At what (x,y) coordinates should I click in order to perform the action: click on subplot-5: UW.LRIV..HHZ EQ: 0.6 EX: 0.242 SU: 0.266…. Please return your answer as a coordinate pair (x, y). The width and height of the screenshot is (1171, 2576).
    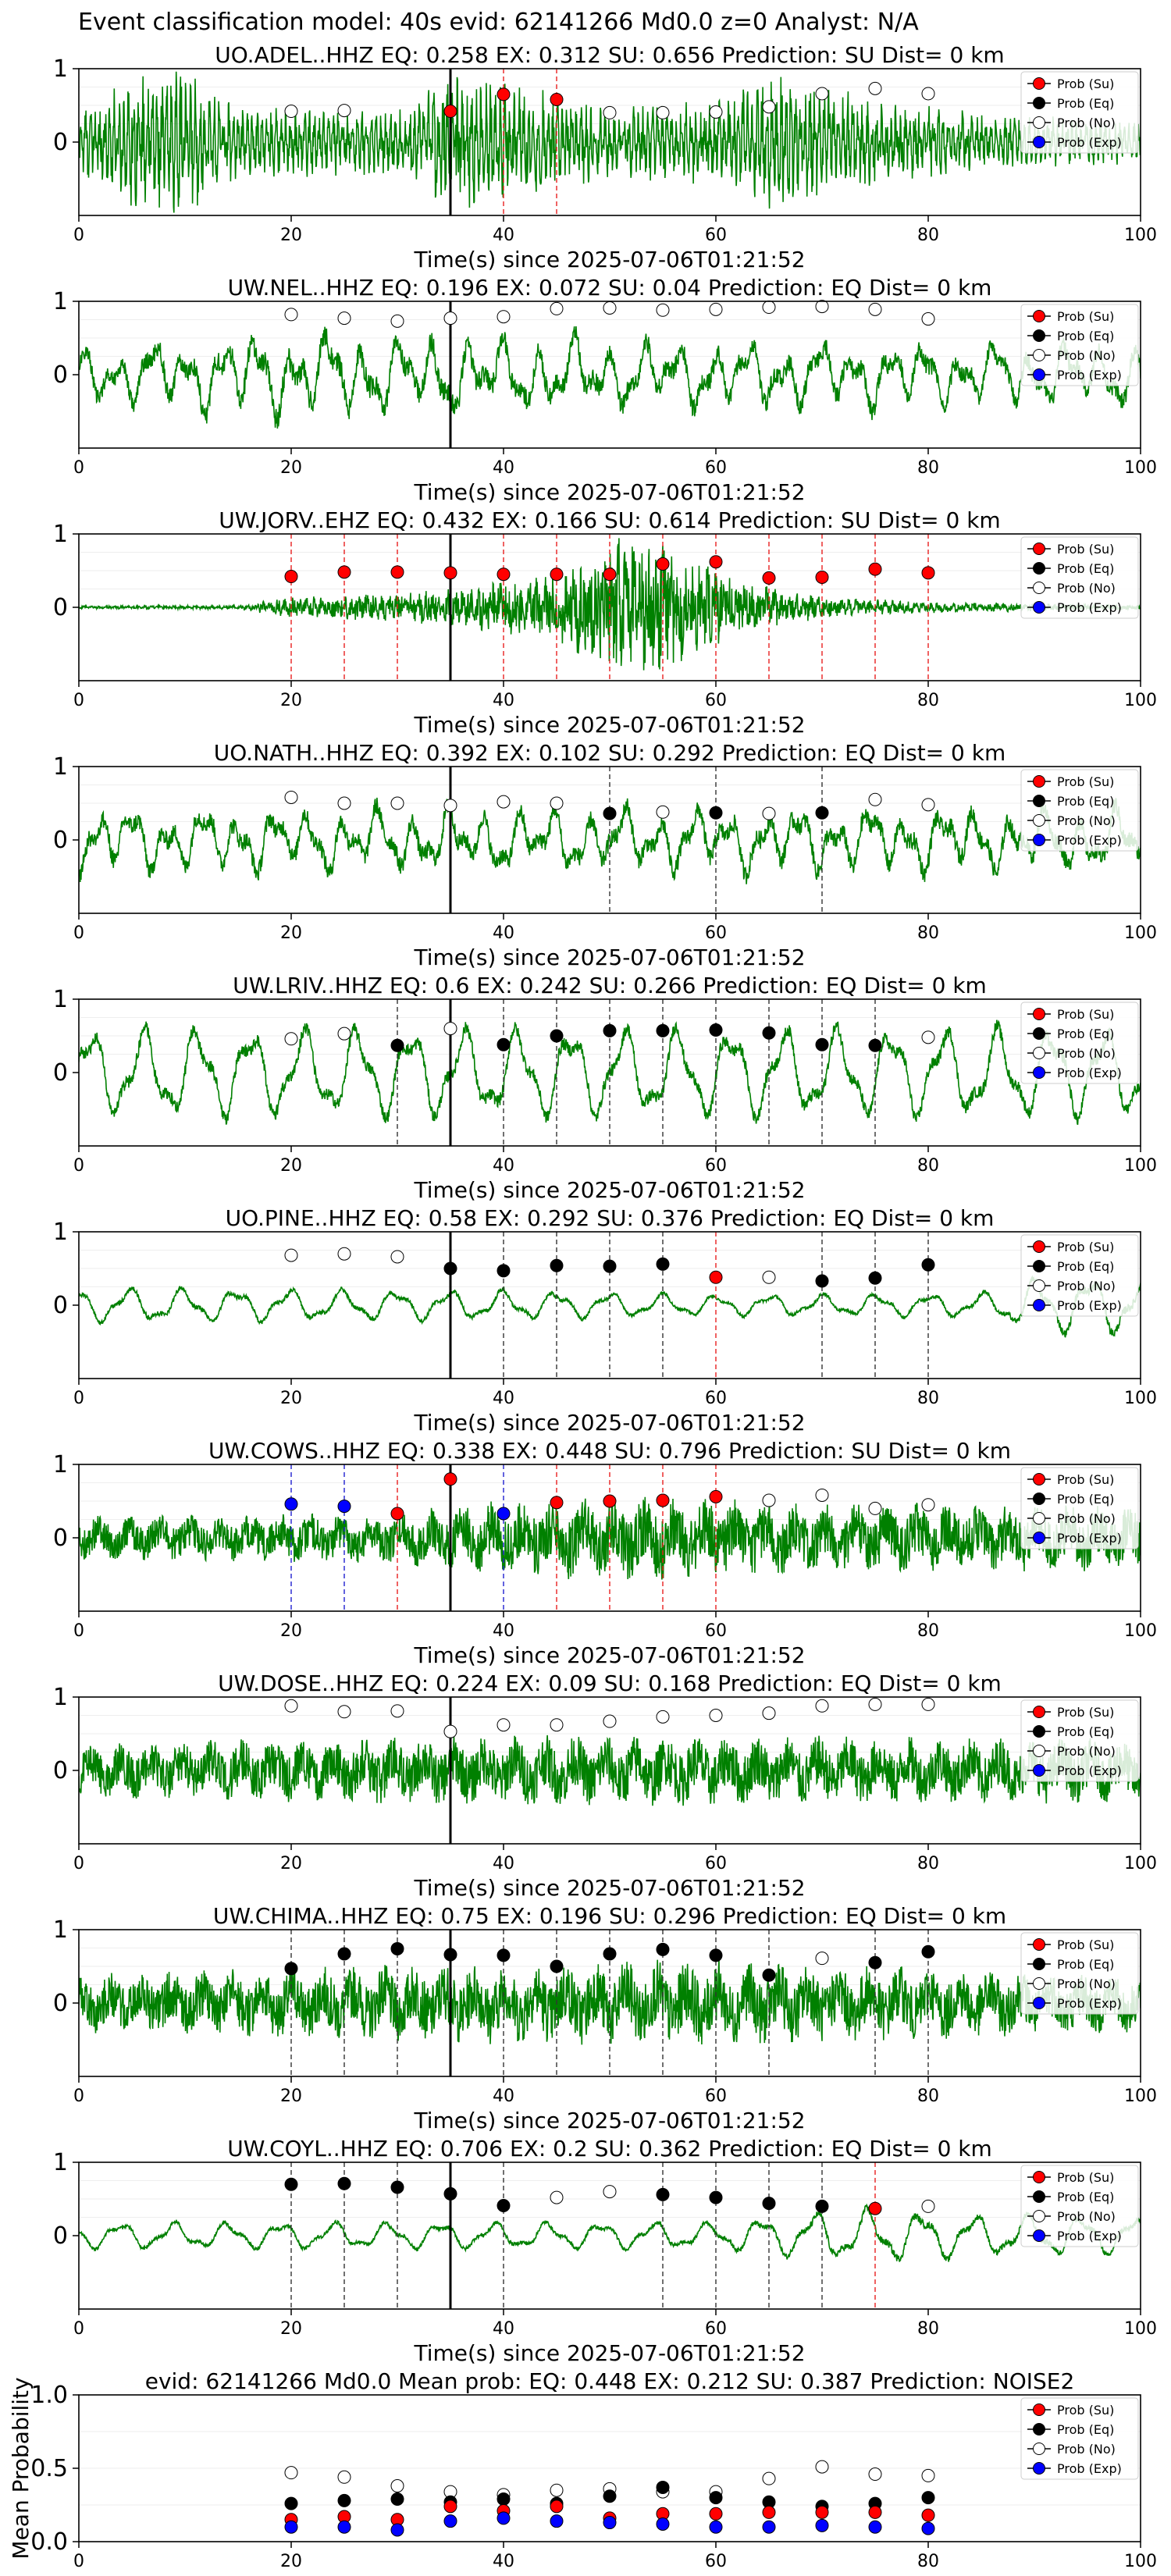
    Looking at the image, I should click on (605, 1088).